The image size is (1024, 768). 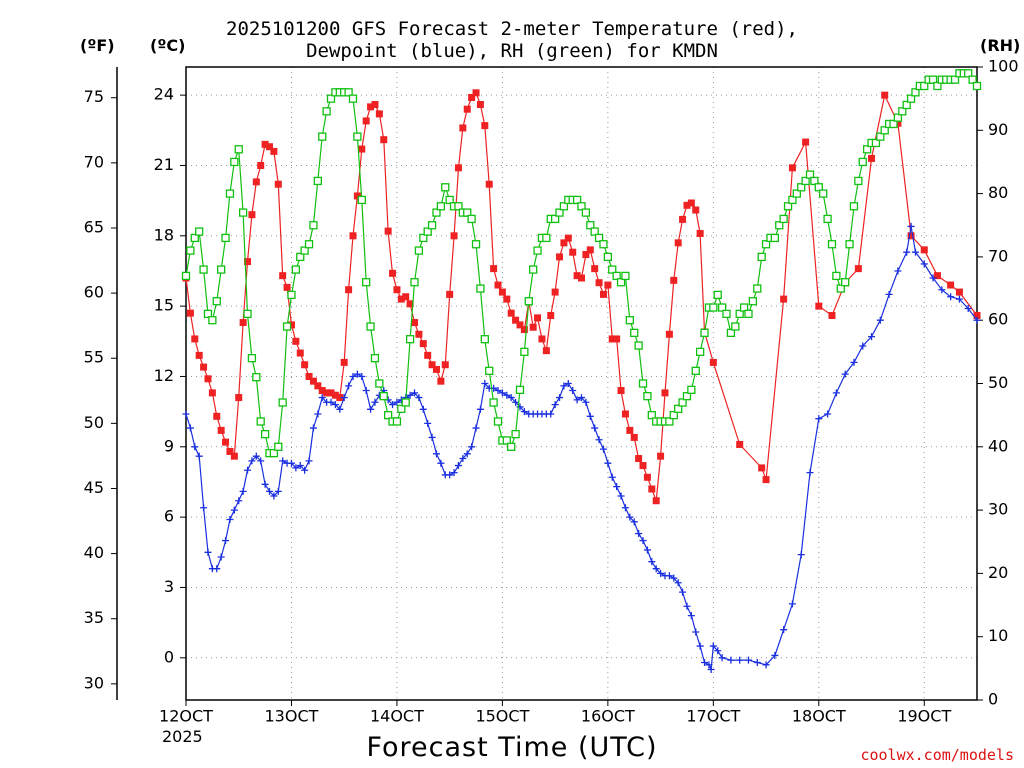 What do you see at coordinates (819, 716) in the screenshot?
I see `x-tick-label: 18OCT` at bounding box center [819, 716].